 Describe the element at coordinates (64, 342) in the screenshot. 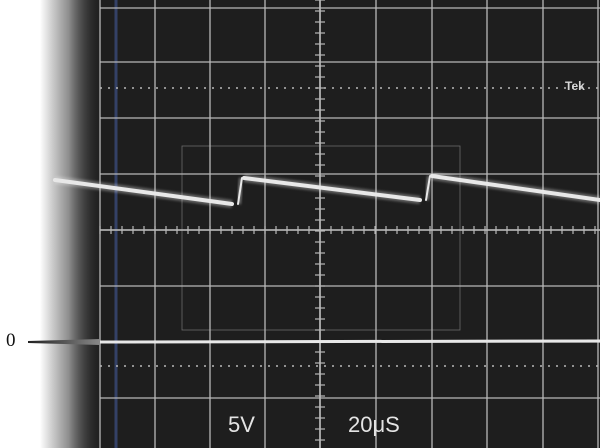

I see `zero-level-marker` at that location.